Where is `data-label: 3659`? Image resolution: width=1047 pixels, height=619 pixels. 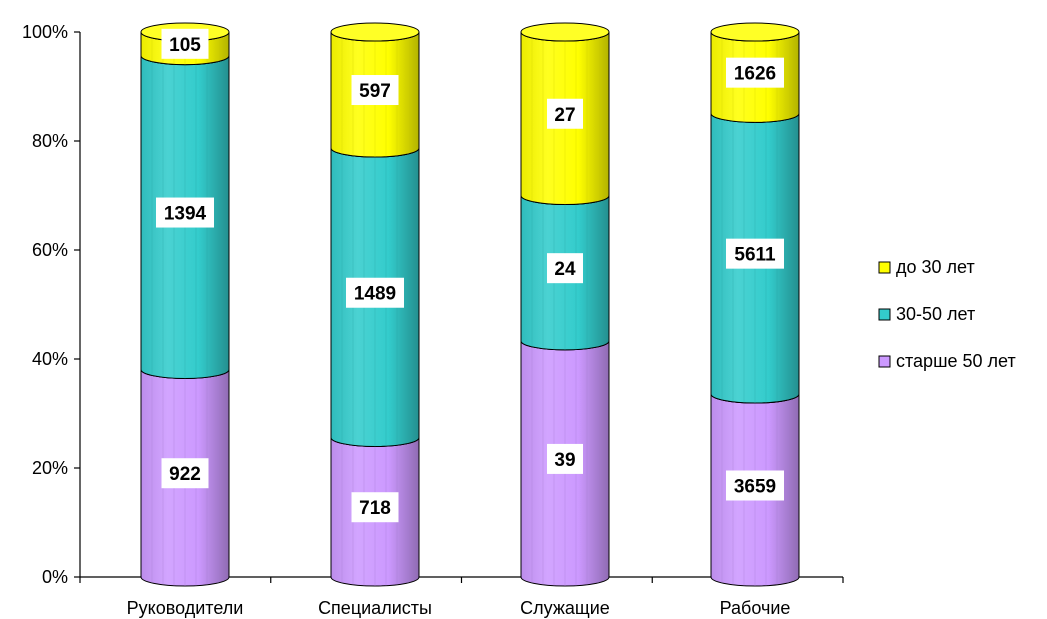
data-label: 3659 is located at coordinates (755, 486).